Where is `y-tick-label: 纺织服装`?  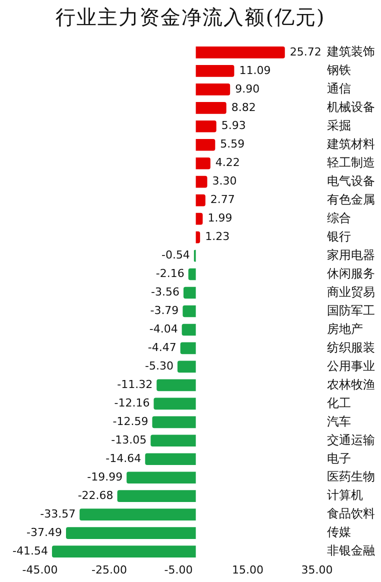 y-tick-label: 纺织服装 is located at coordinates (351, 347).